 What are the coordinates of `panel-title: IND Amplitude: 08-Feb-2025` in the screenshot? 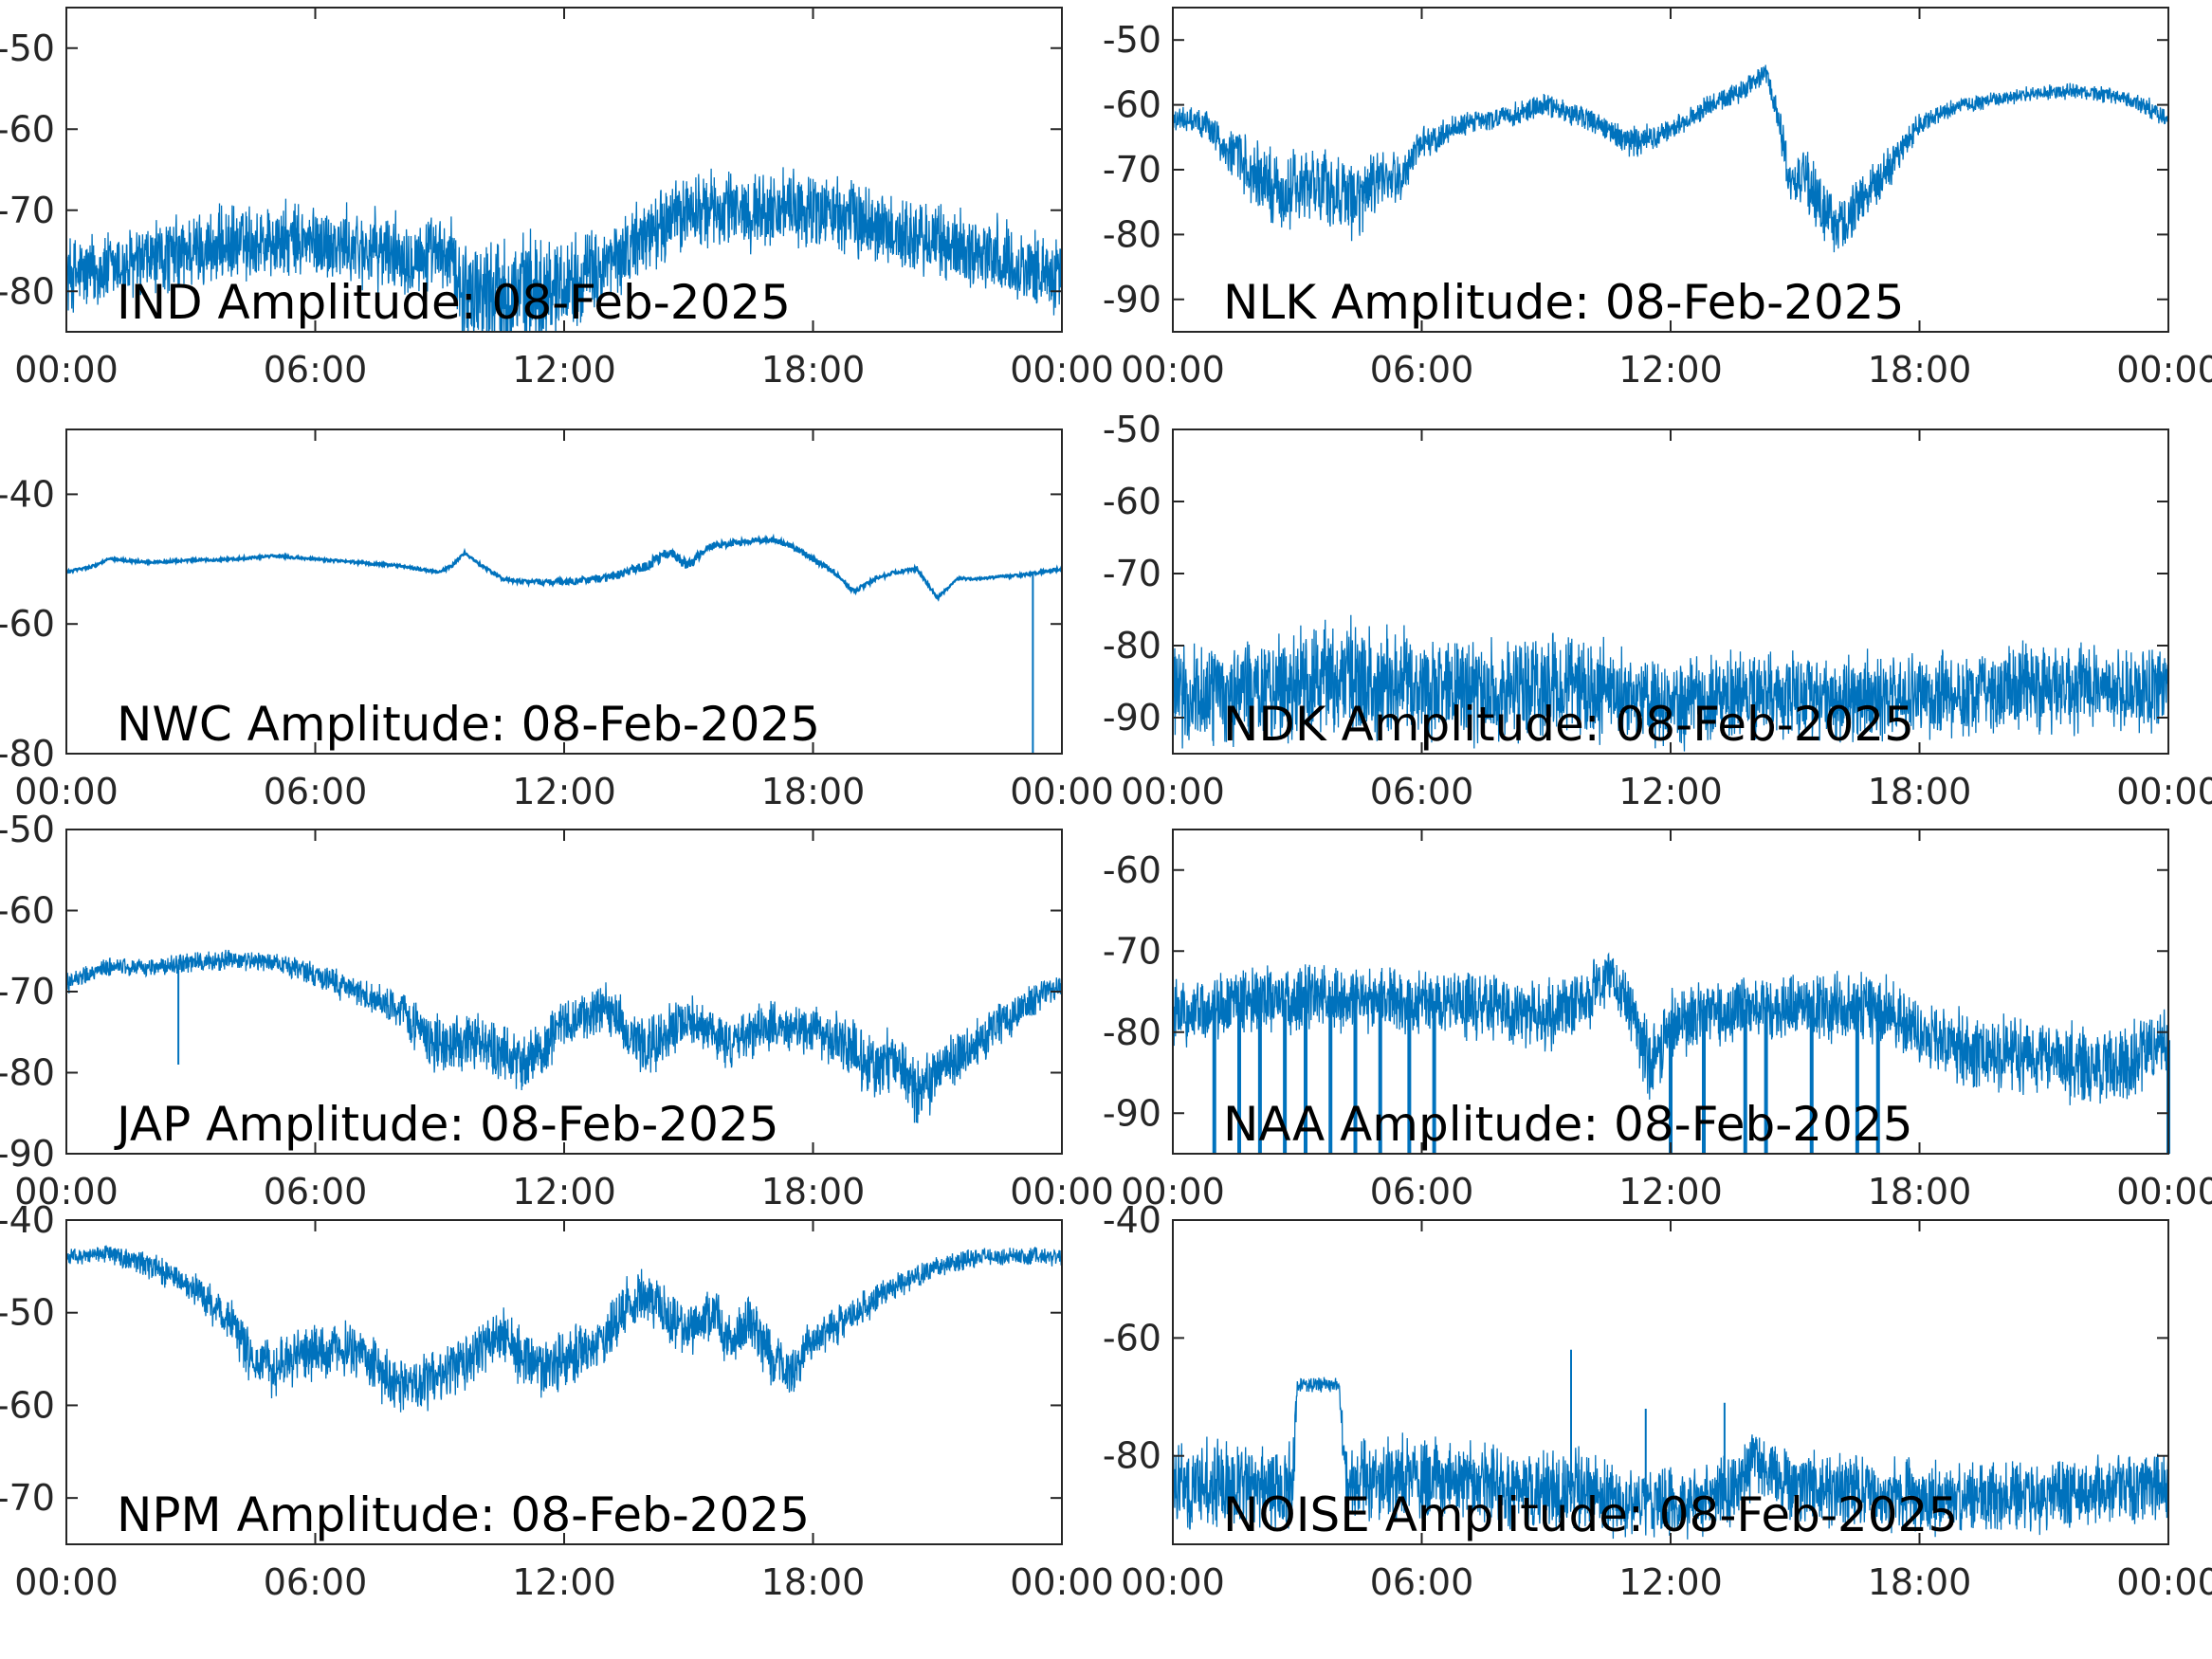 It's located at (454, 302).